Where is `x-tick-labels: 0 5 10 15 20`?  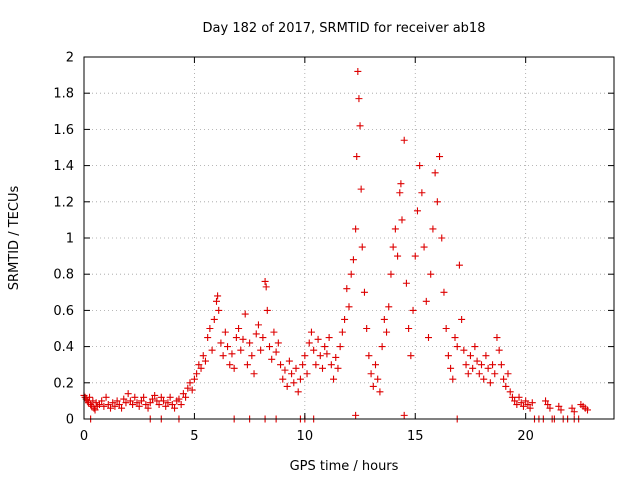 x-tick-labels: 0 5 10 15 20 is located at coordinates (307, 436).